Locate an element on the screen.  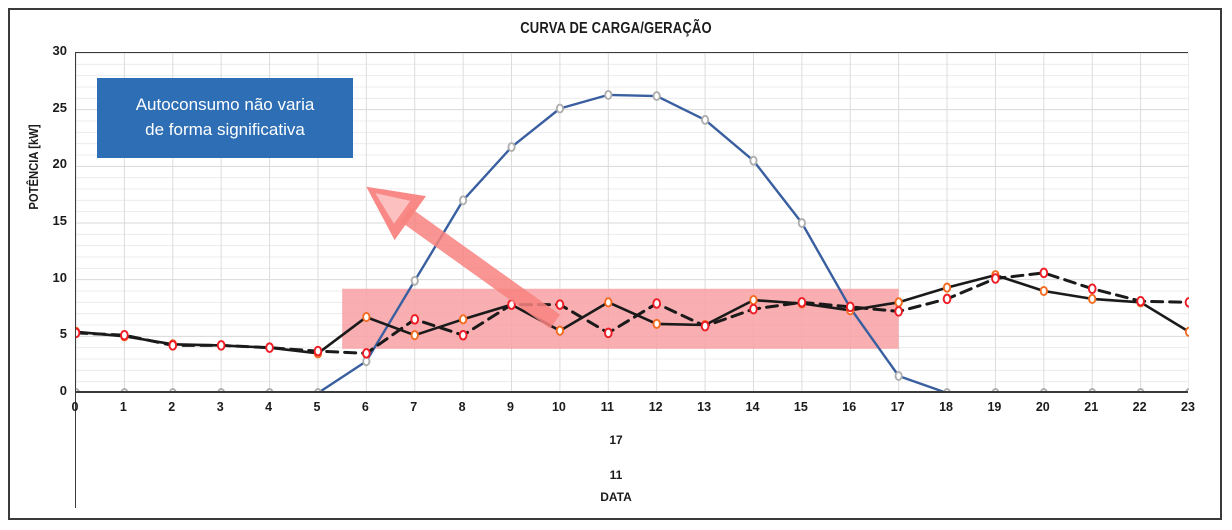
x-tick-13: 13 is located at coordinates (704, 407).